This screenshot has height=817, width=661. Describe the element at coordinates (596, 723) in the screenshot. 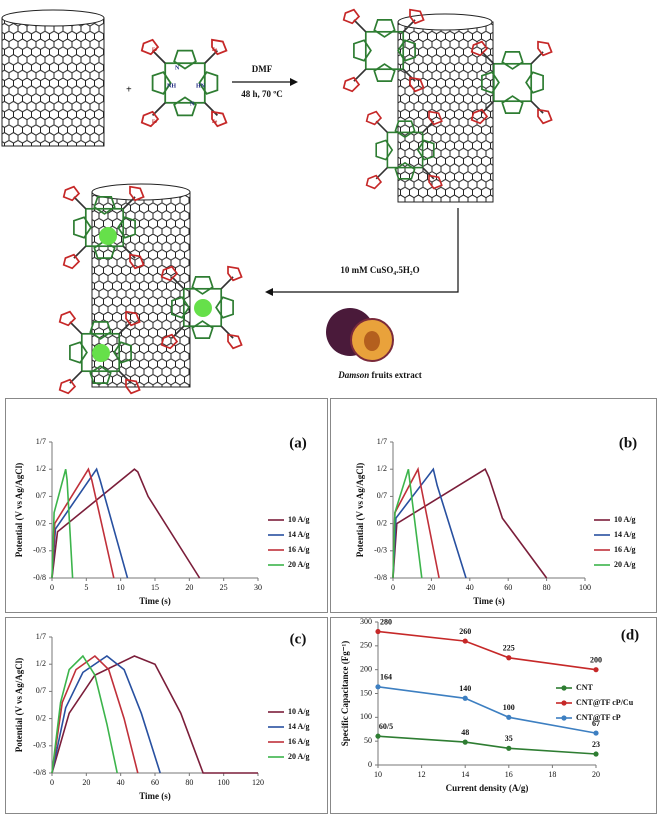

I see `value-label: 67` at that location.